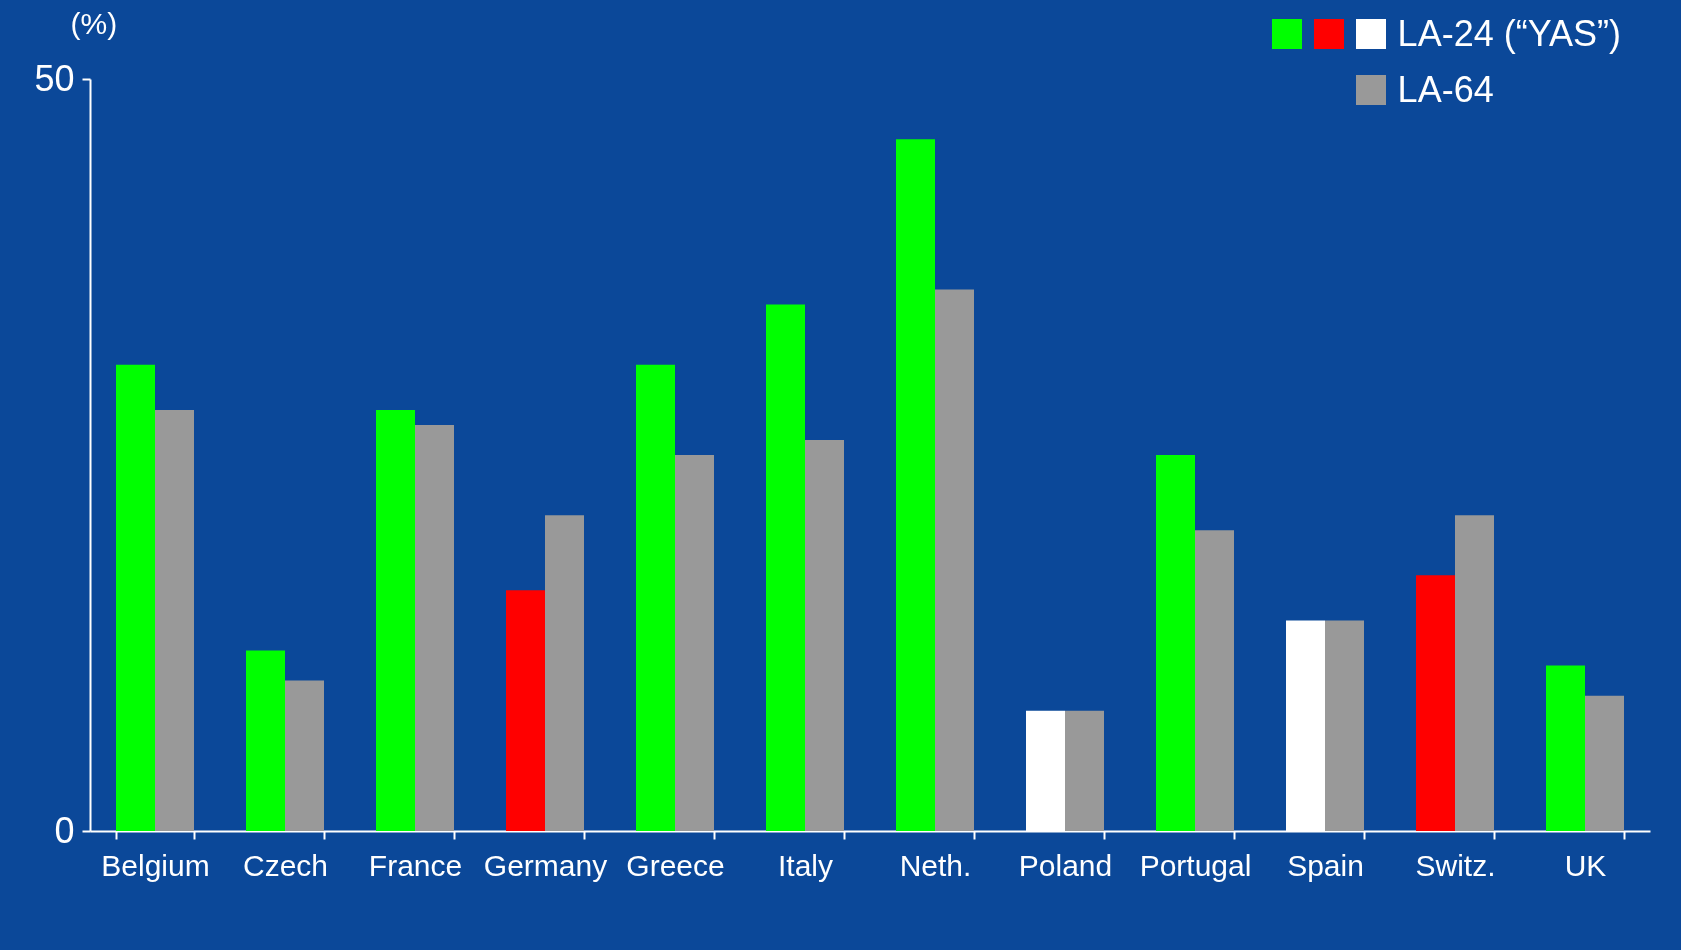 The width and height of the screenshot is (1681, 950). What do you see at coordinates (545, 865) in the screenshot?
I see `x-tick-label: Germany` at bounding box center [545, 865].